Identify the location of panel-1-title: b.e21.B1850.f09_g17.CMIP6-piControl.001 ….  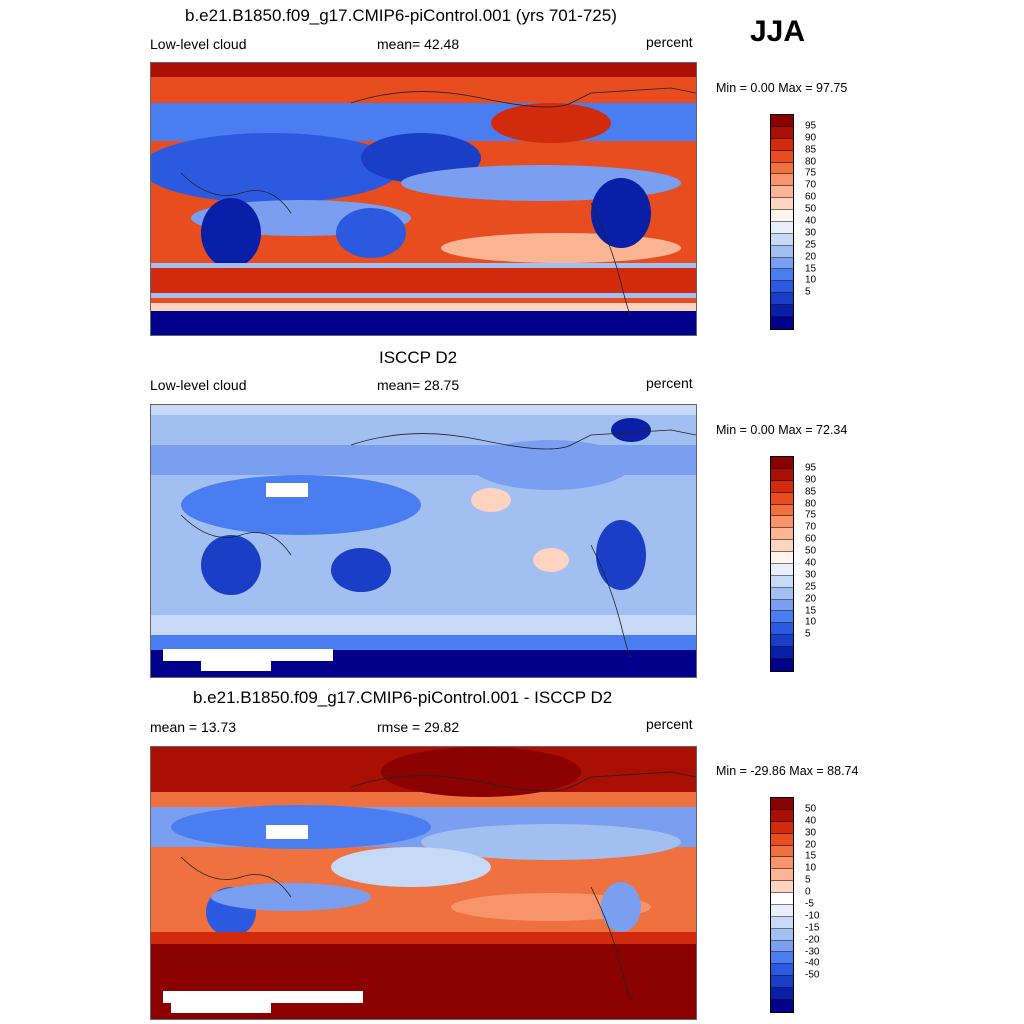
(401, 15).